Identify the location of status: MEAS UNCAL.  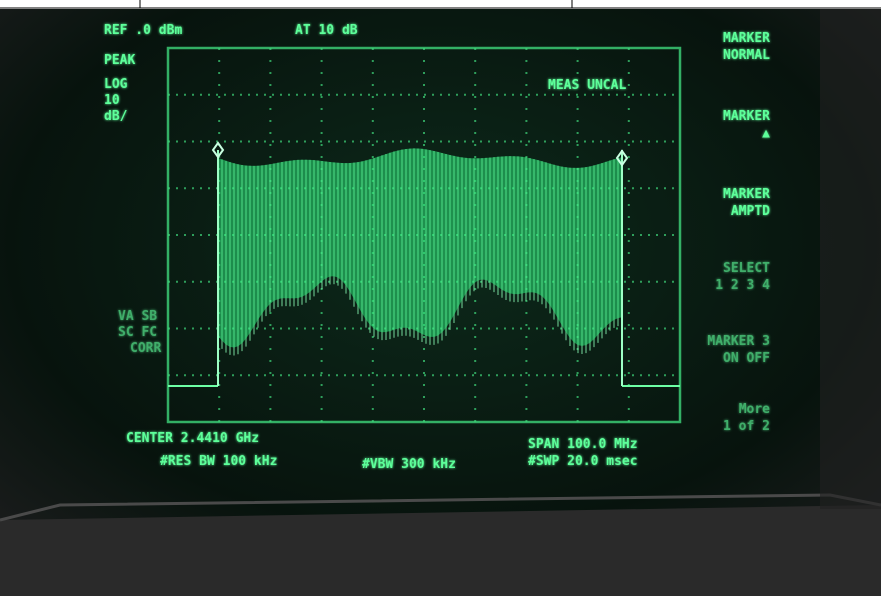
(587, 85).